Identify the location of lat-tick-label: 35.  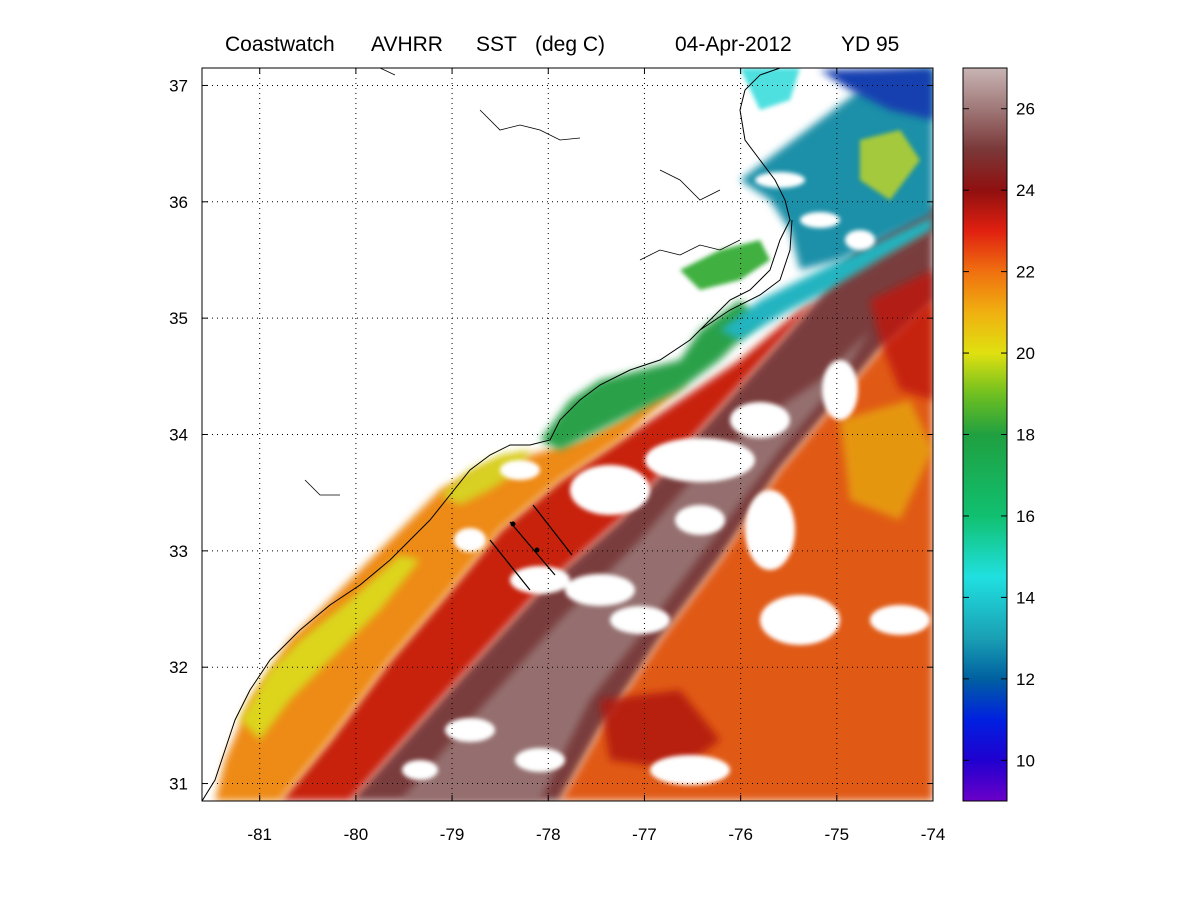
(178, 318).